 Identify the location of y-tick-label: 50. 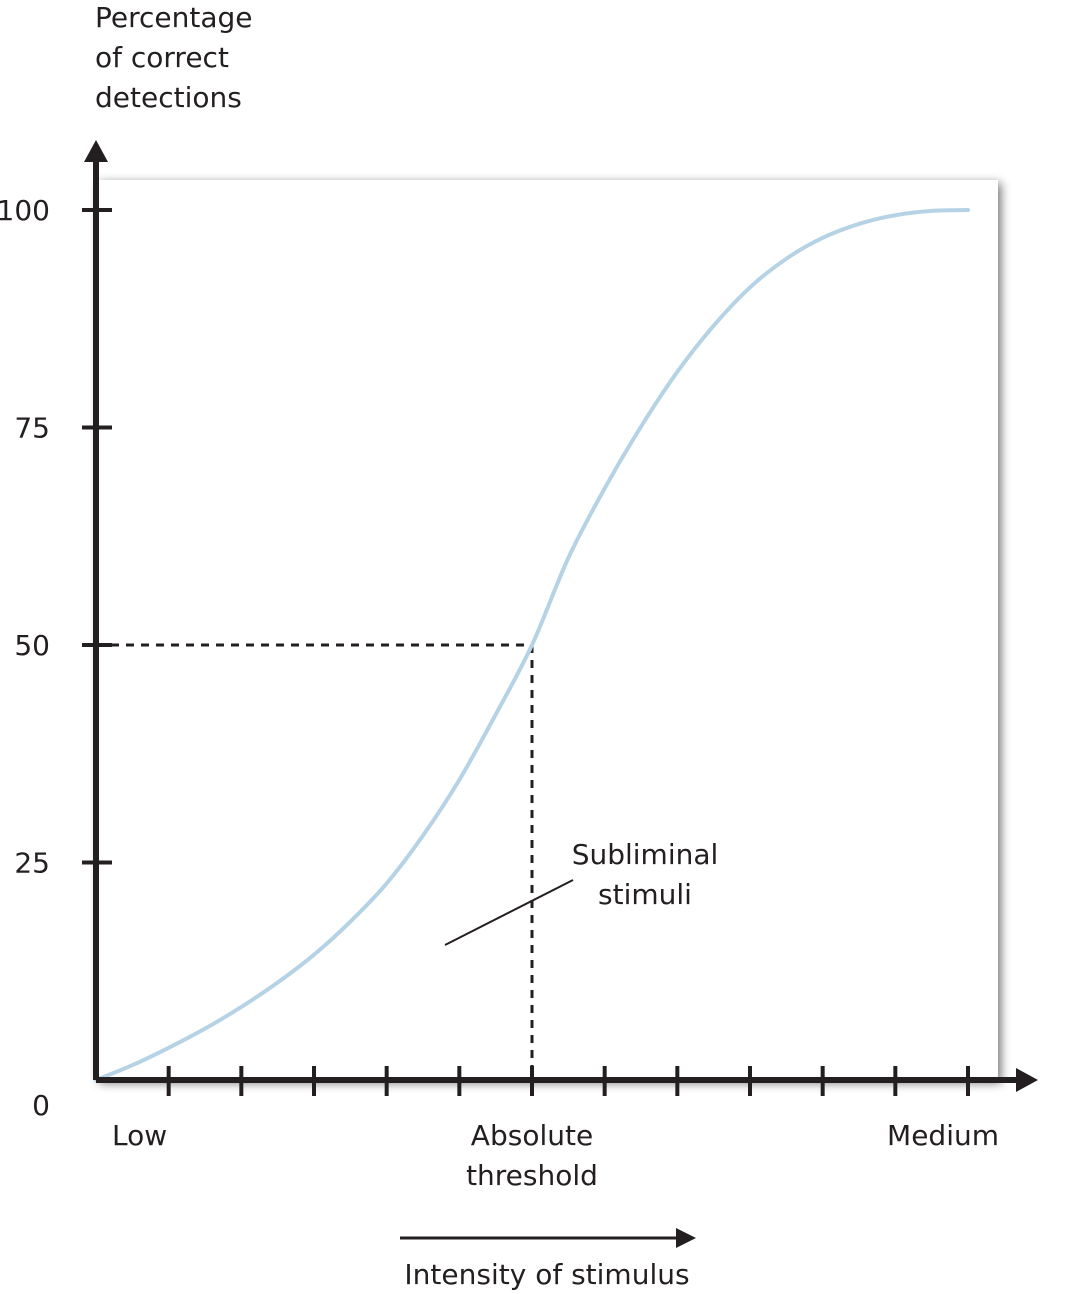
(32, 645).